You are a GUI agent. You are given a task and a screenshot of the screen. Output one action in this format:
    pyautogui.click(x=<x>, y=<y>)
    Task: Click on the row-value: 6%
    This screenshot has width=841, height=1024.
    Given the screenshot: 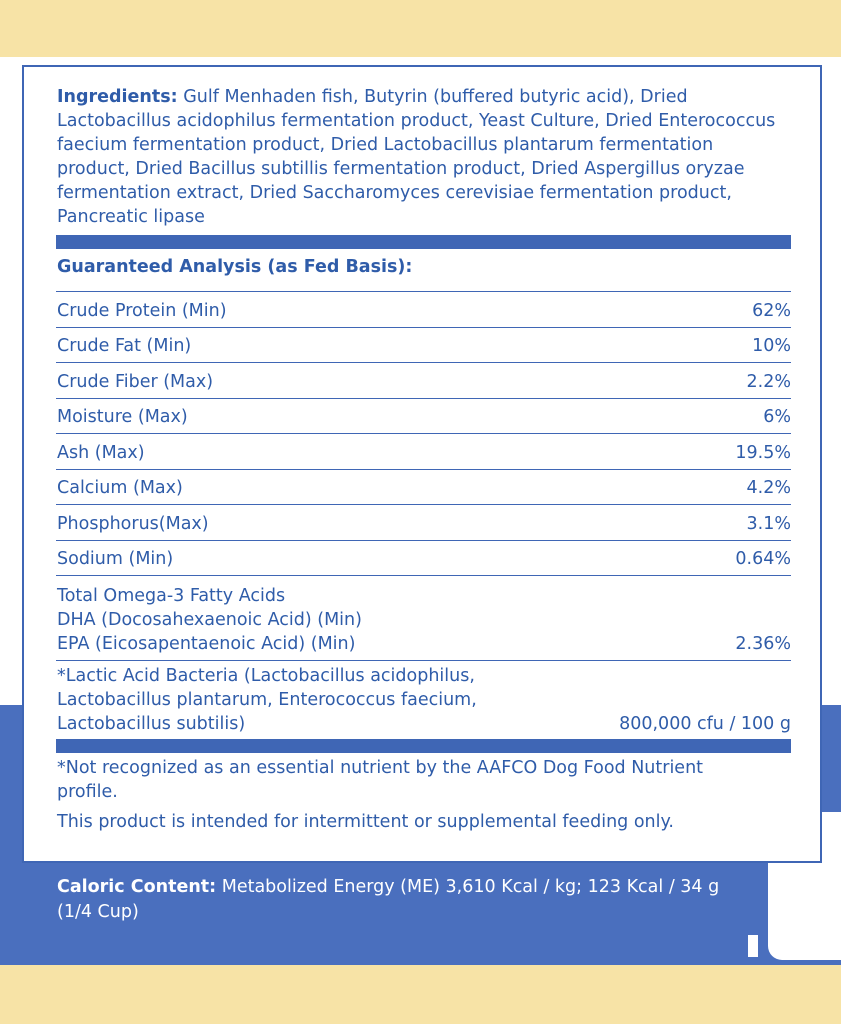 What is the action you would take?
    pyautogui.click(x=777, y=417)
    